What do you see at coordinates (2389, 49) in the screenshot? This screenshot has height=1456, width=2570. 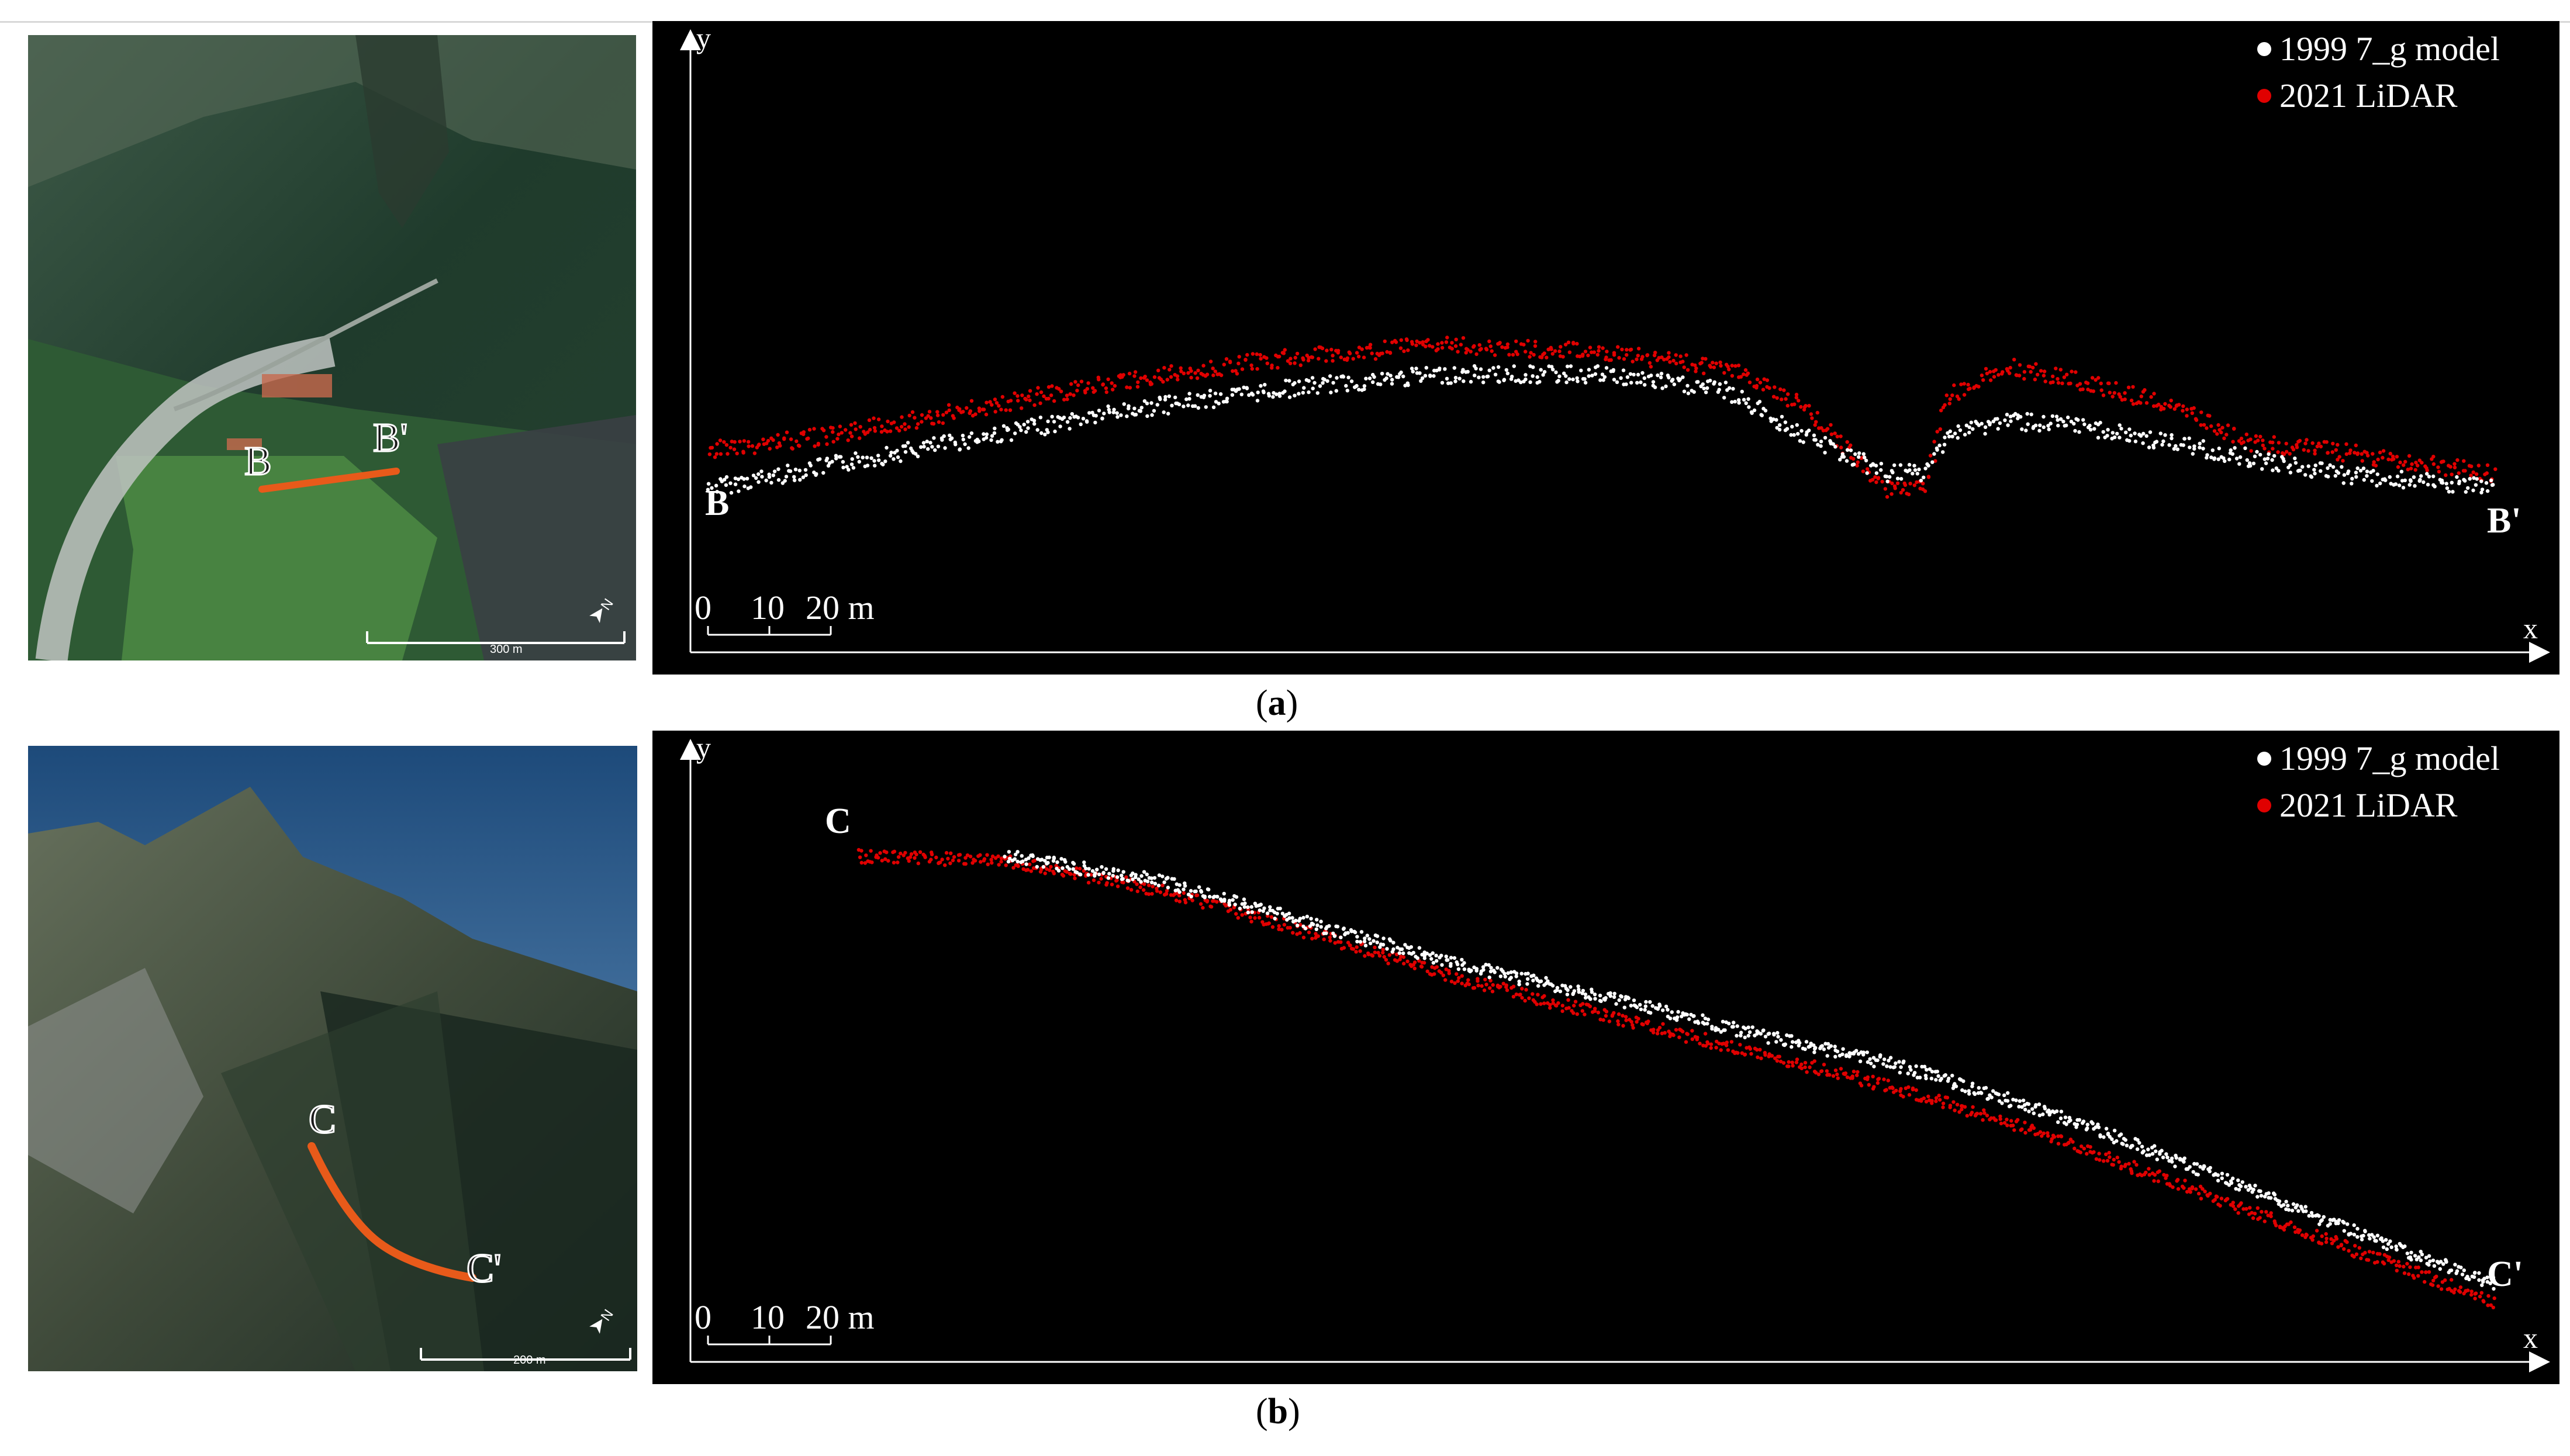 I see `legend-label-model-a: 1999 7_g model` at bounding box center [2389, 49].